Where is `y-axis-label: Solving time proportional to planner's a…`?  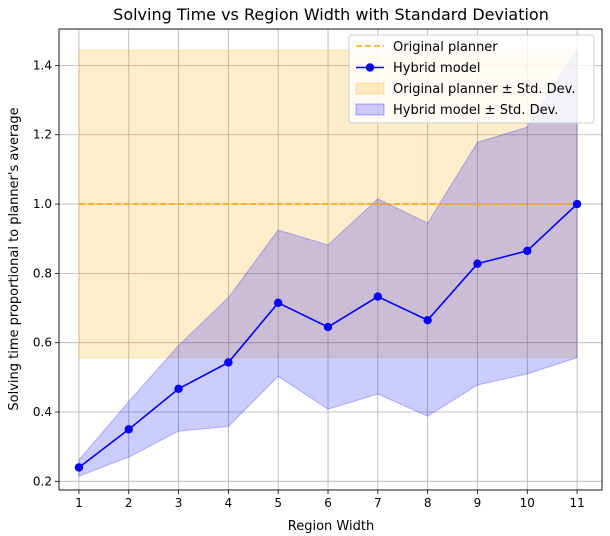
y-axis-label: Solving time proportional to planner's a… is located at coordinates (14, 258).